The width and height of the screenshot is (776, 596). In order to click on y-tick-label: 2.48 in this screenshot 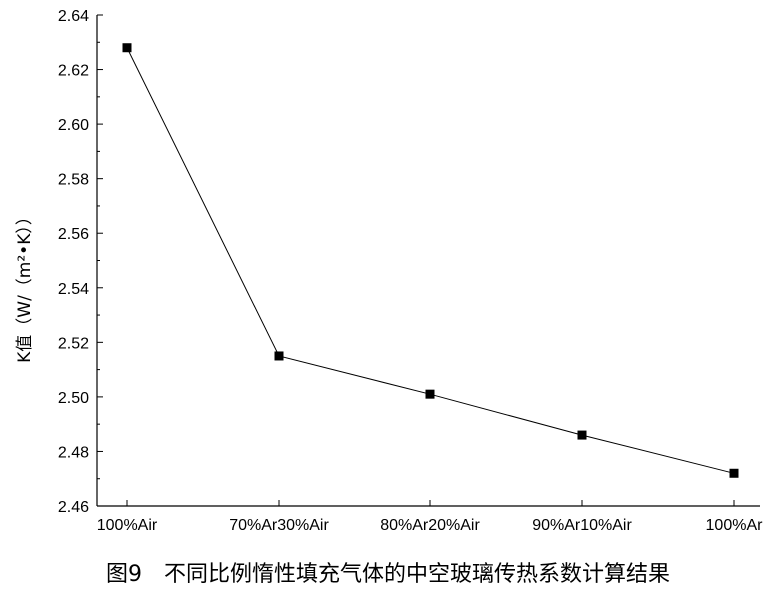, I will do `click(73, 452)`.